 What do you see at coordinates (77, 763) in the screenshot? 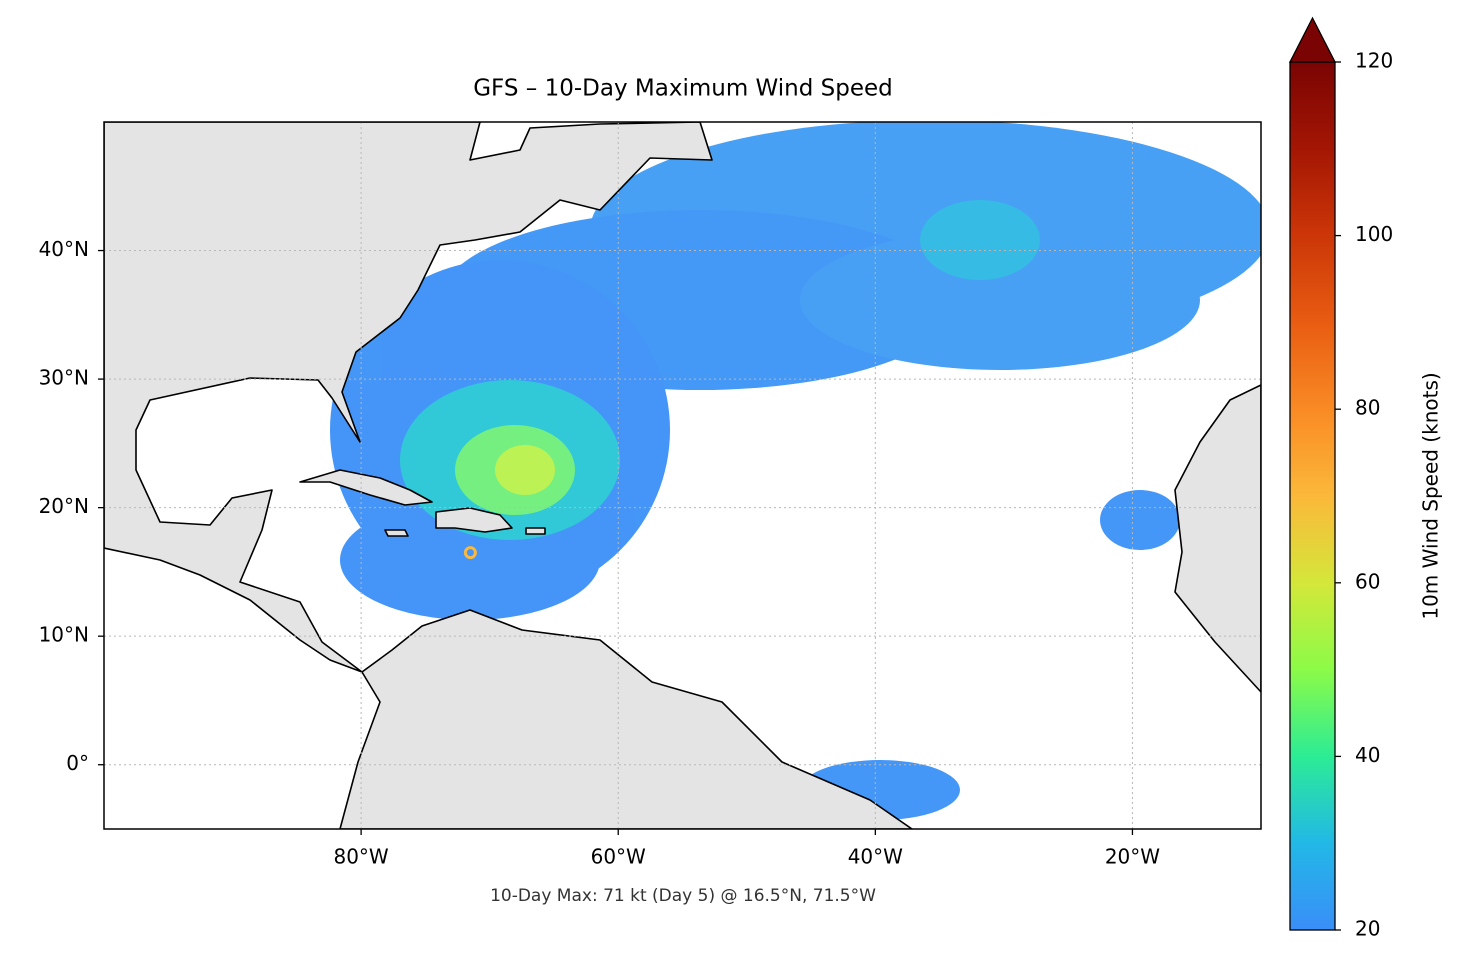
I see `y-tick-label: 0°` at bounding box center [77, 763].